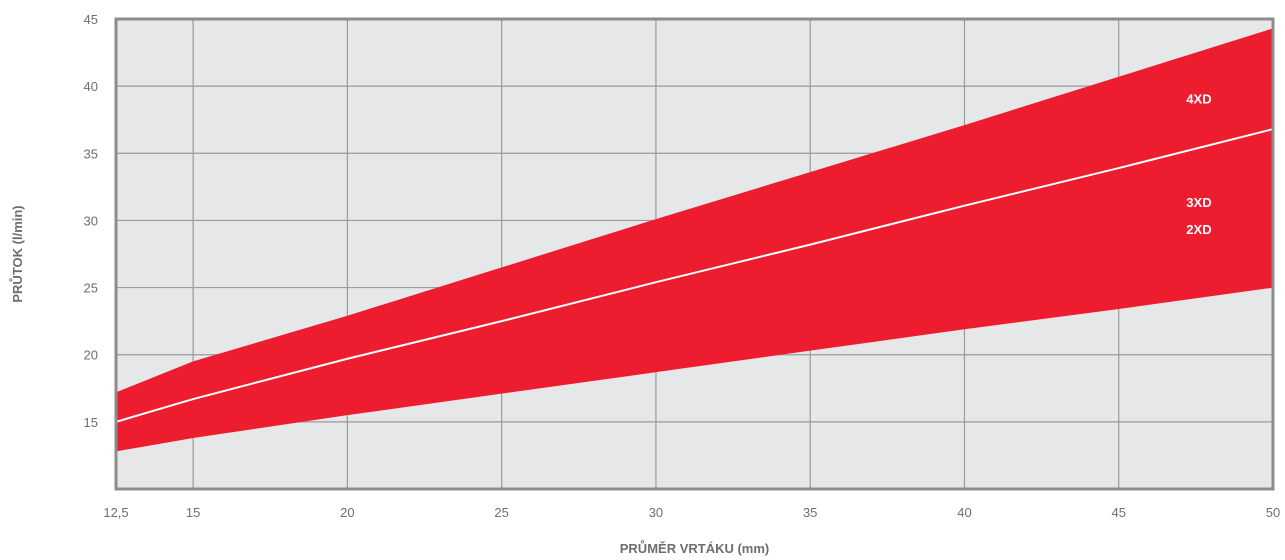 The height and width of the screenshot is (560, 1285). I want to click on band-label: 4XD, so click(1198, 99).